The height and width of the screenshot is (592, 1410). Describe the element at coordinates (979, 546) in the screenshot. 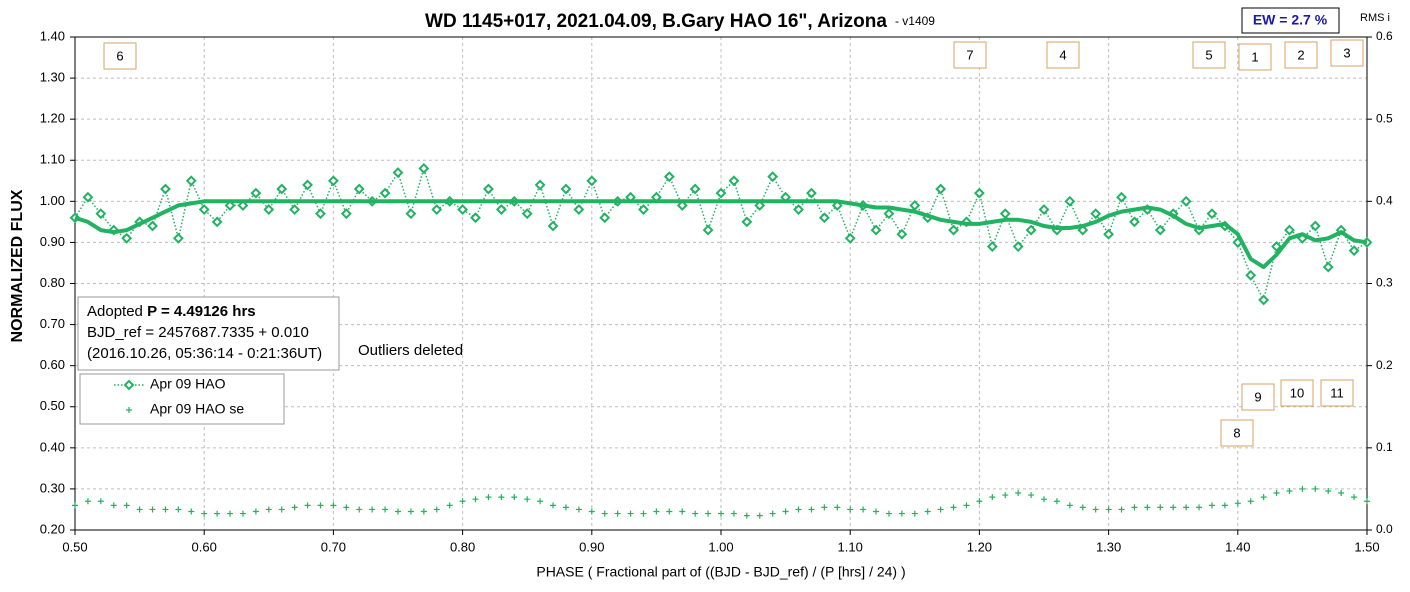

I see `x-tick-label: 1.20` at that location.